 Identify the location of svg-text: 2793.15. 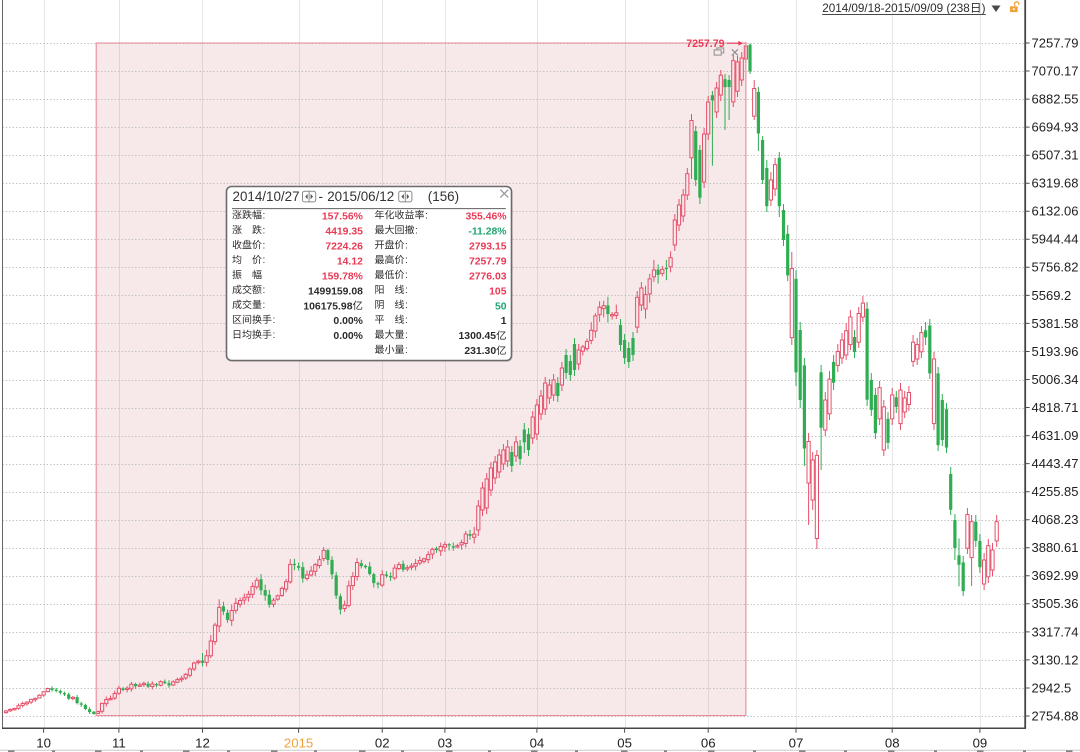
(488, 247).